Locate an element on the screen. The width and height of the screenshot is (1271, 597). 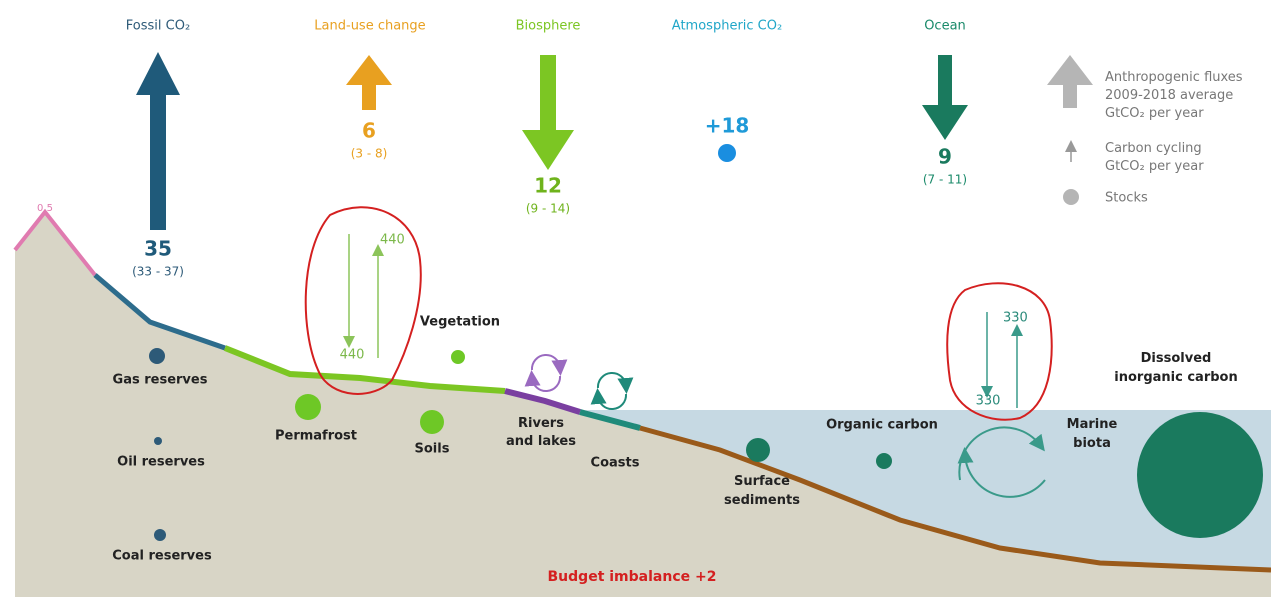
budget-imbalance: Budget imbalance +2 is located at coordinates (632, 577).